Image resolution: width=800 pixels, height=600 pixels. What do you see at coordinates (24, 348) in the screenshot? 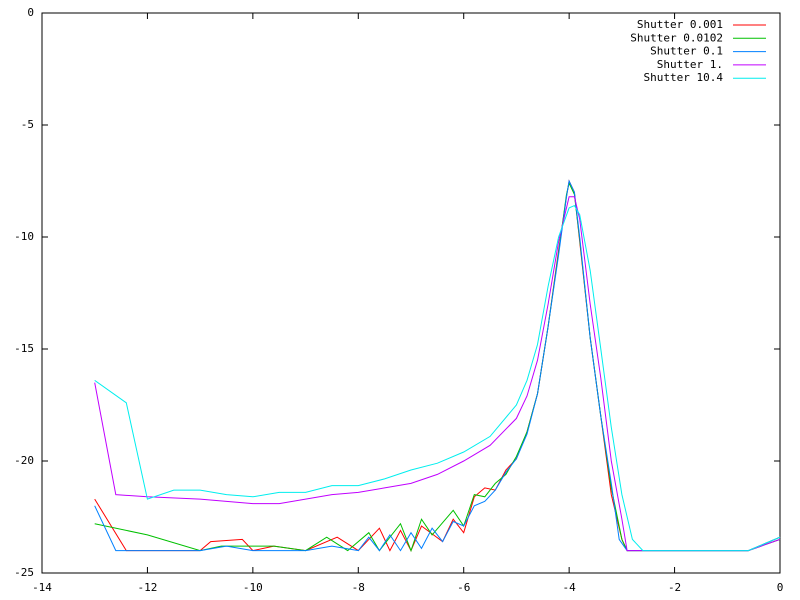
I see `y-tick-label: -15` at bounding box center [24, 348].